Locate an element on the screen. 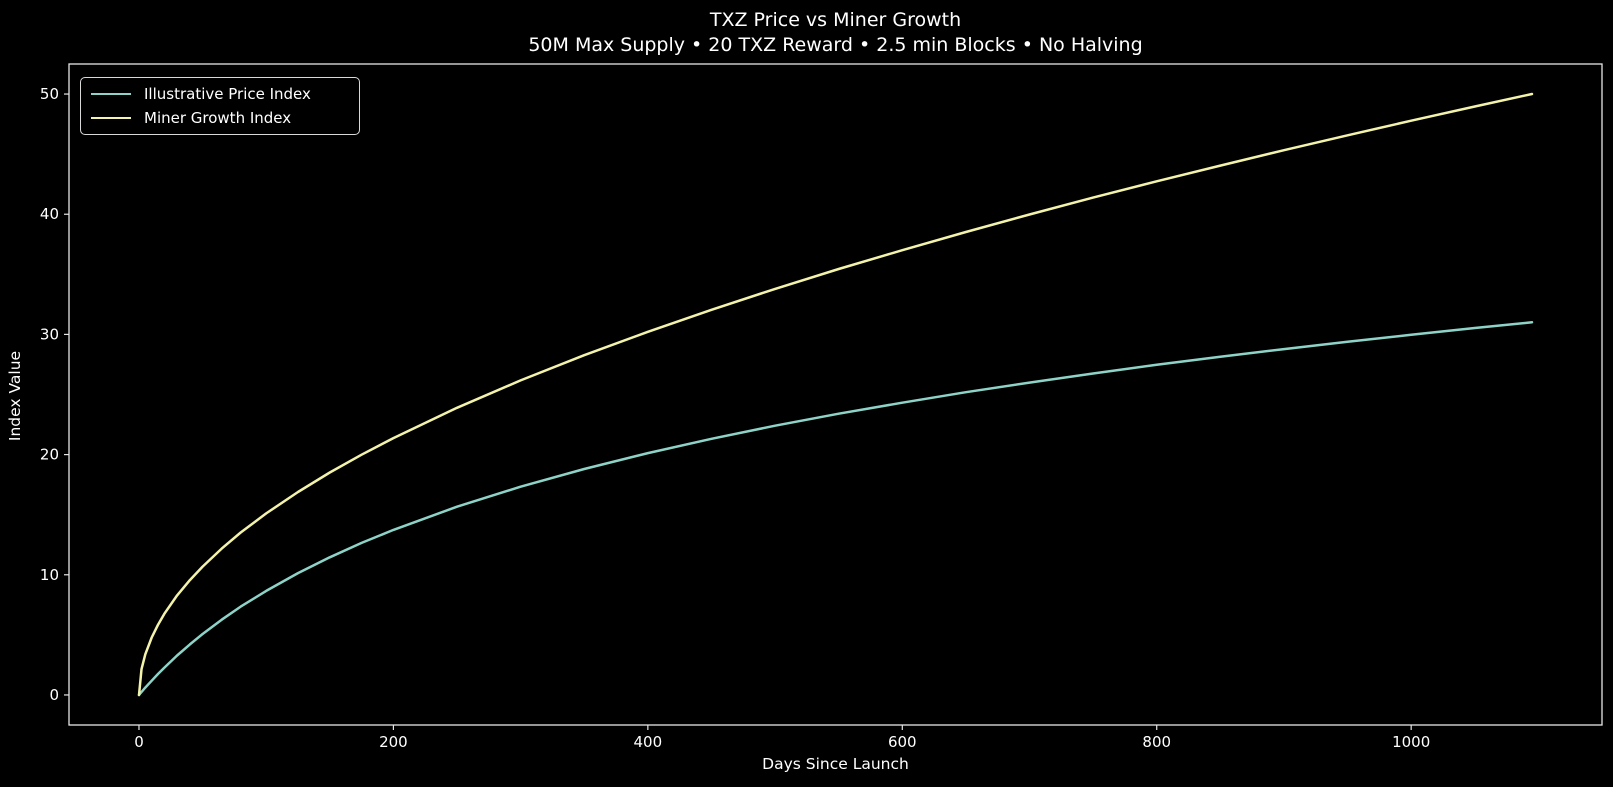 The width and height of the screenshot is (1613, 787). legend-label-miner: Miner Growth Index is located at coordinates (218, 117).